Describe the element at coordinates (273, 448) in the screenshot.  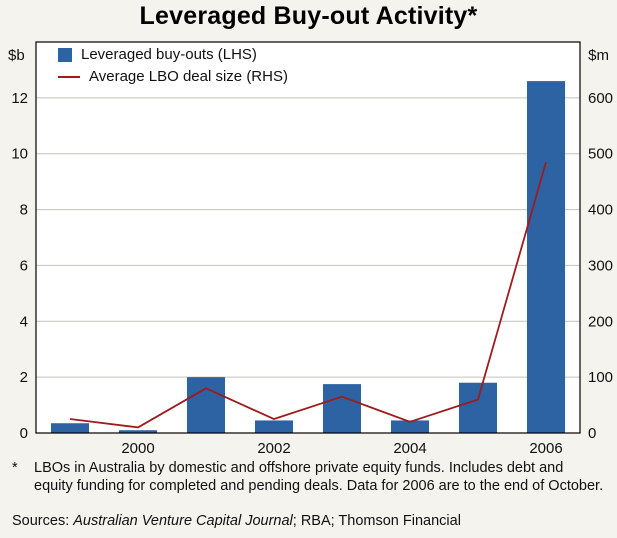
I see `x-axis-label: 2002` at that location.